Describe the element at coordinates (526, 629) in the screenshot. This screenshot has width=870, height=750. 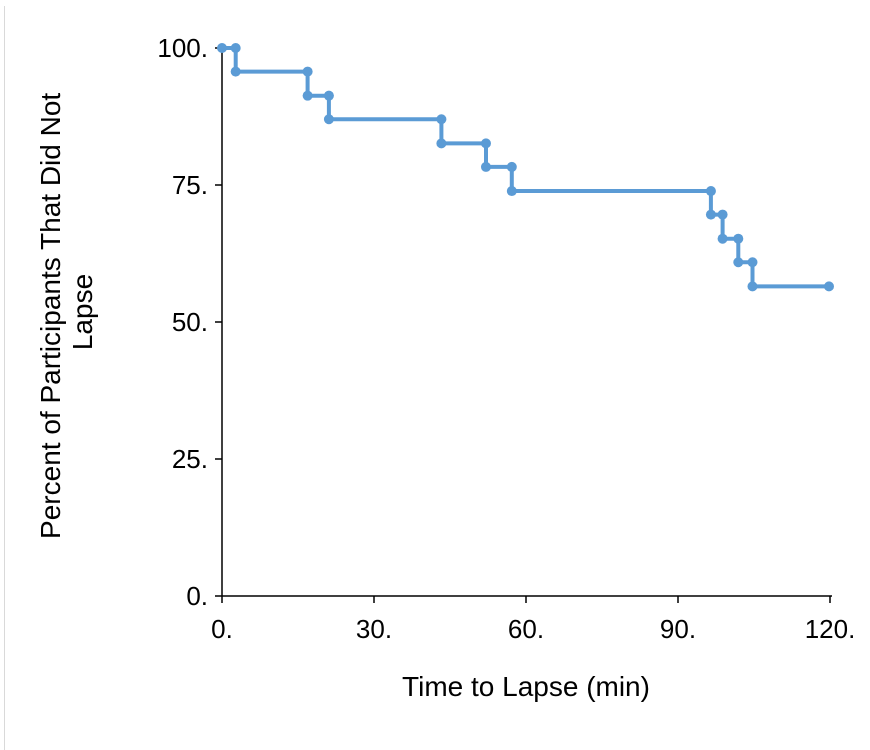
I see `x-tick-label: 60.` at that location.